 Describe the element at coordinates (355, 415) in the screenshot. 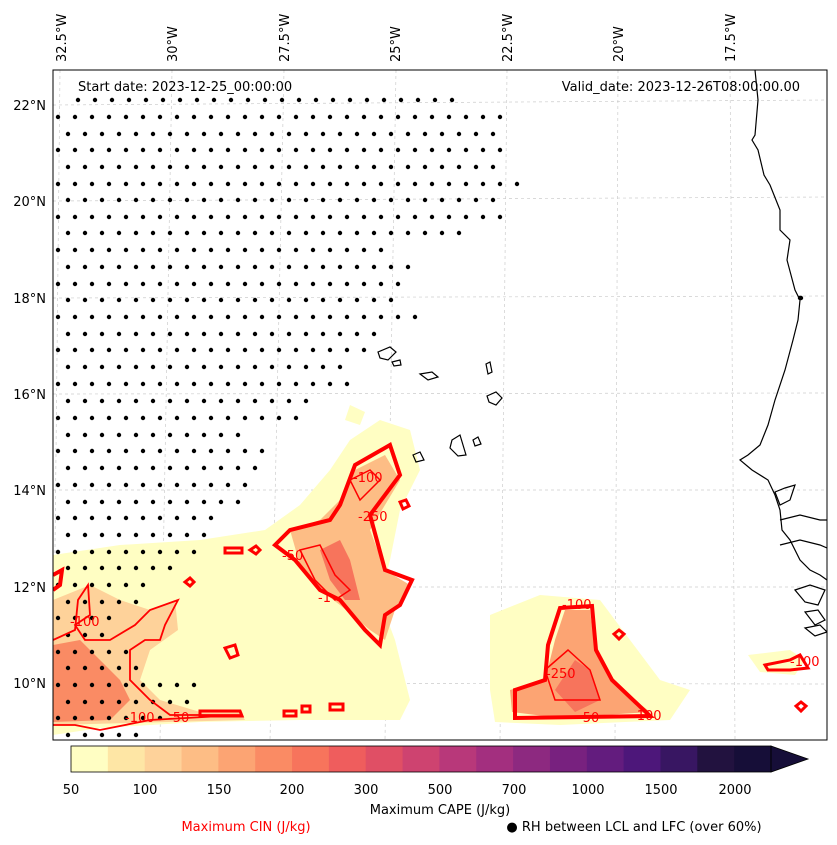

I see `cape-region-small` at that location.